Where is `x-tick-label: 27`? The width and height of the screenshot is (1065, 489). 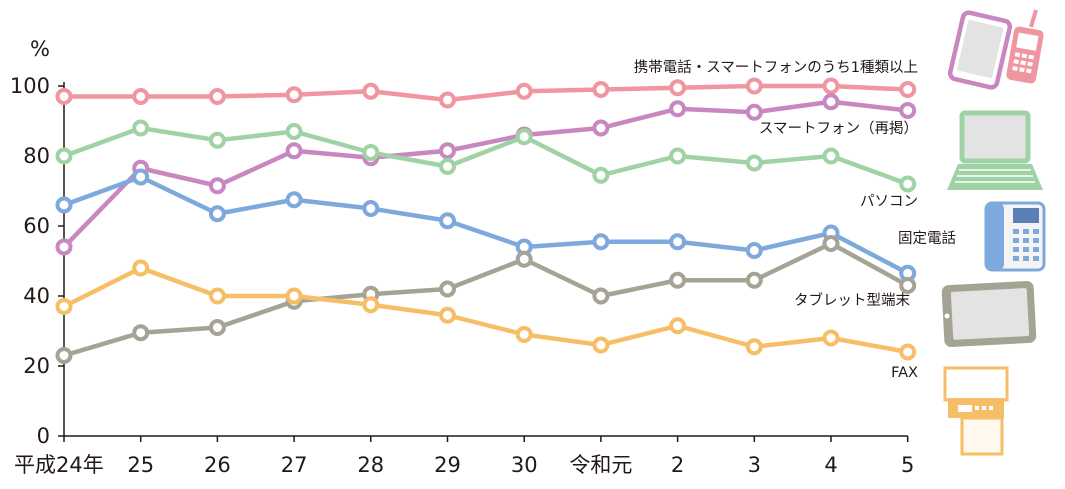
x-tick-label: 27 is located at coordinates (294, 465).